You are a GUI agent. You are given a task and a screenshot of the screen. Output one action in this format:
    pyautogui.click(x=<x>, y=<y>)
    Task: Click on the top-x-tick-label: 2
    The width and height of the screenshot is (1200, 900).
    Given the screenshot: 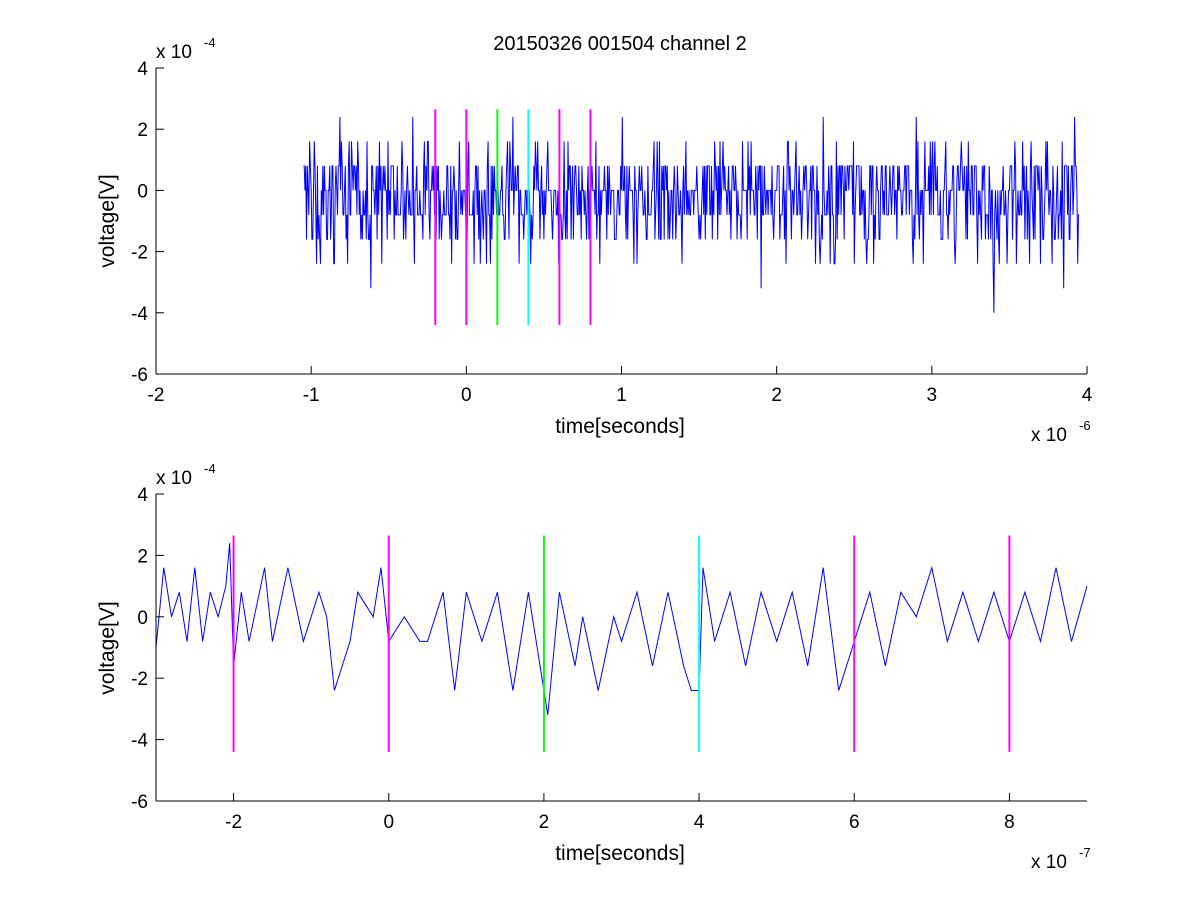 What is the action you would take?
    pyautogui.click(x=776, y=395)
    